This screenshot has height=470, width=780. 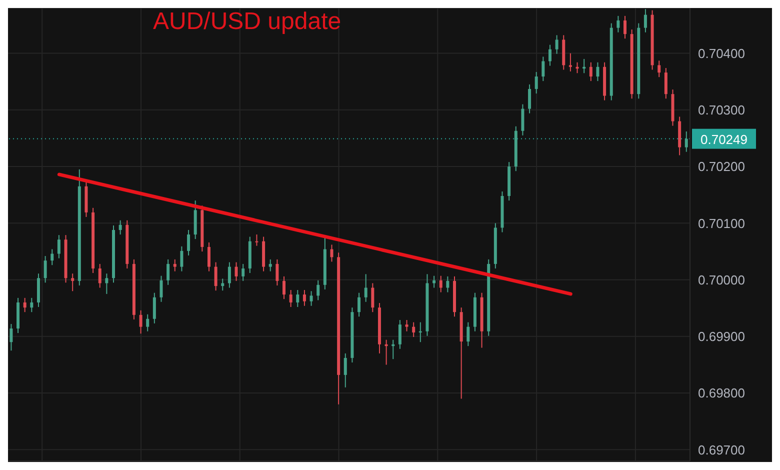 I want to click on y-tick-label: 0.70200, so click(x=721, y=166).